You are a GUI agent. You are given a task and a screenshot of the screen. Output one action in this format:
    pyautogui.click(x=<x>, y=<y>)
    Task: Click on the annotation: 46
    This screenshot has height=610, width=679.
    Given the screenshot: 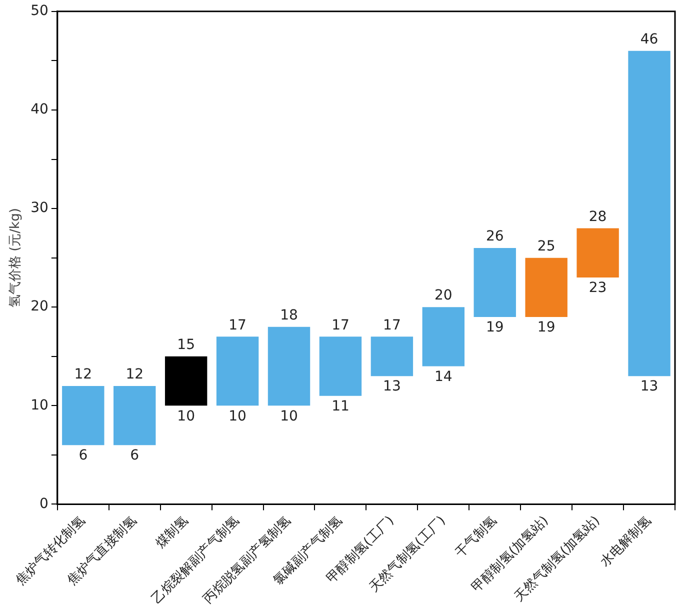 What is the action you would take?
    pyautogui.click(x=649, y=39)
    